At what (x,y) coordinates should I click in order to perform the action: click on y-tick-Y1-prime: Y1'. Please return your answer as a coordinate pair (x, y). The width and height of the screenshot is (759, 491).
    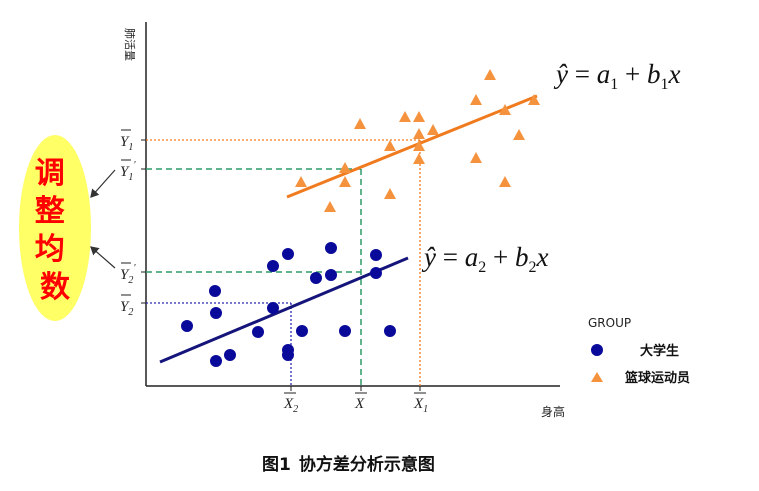
    Looking at the image, I should click on (128, 171).